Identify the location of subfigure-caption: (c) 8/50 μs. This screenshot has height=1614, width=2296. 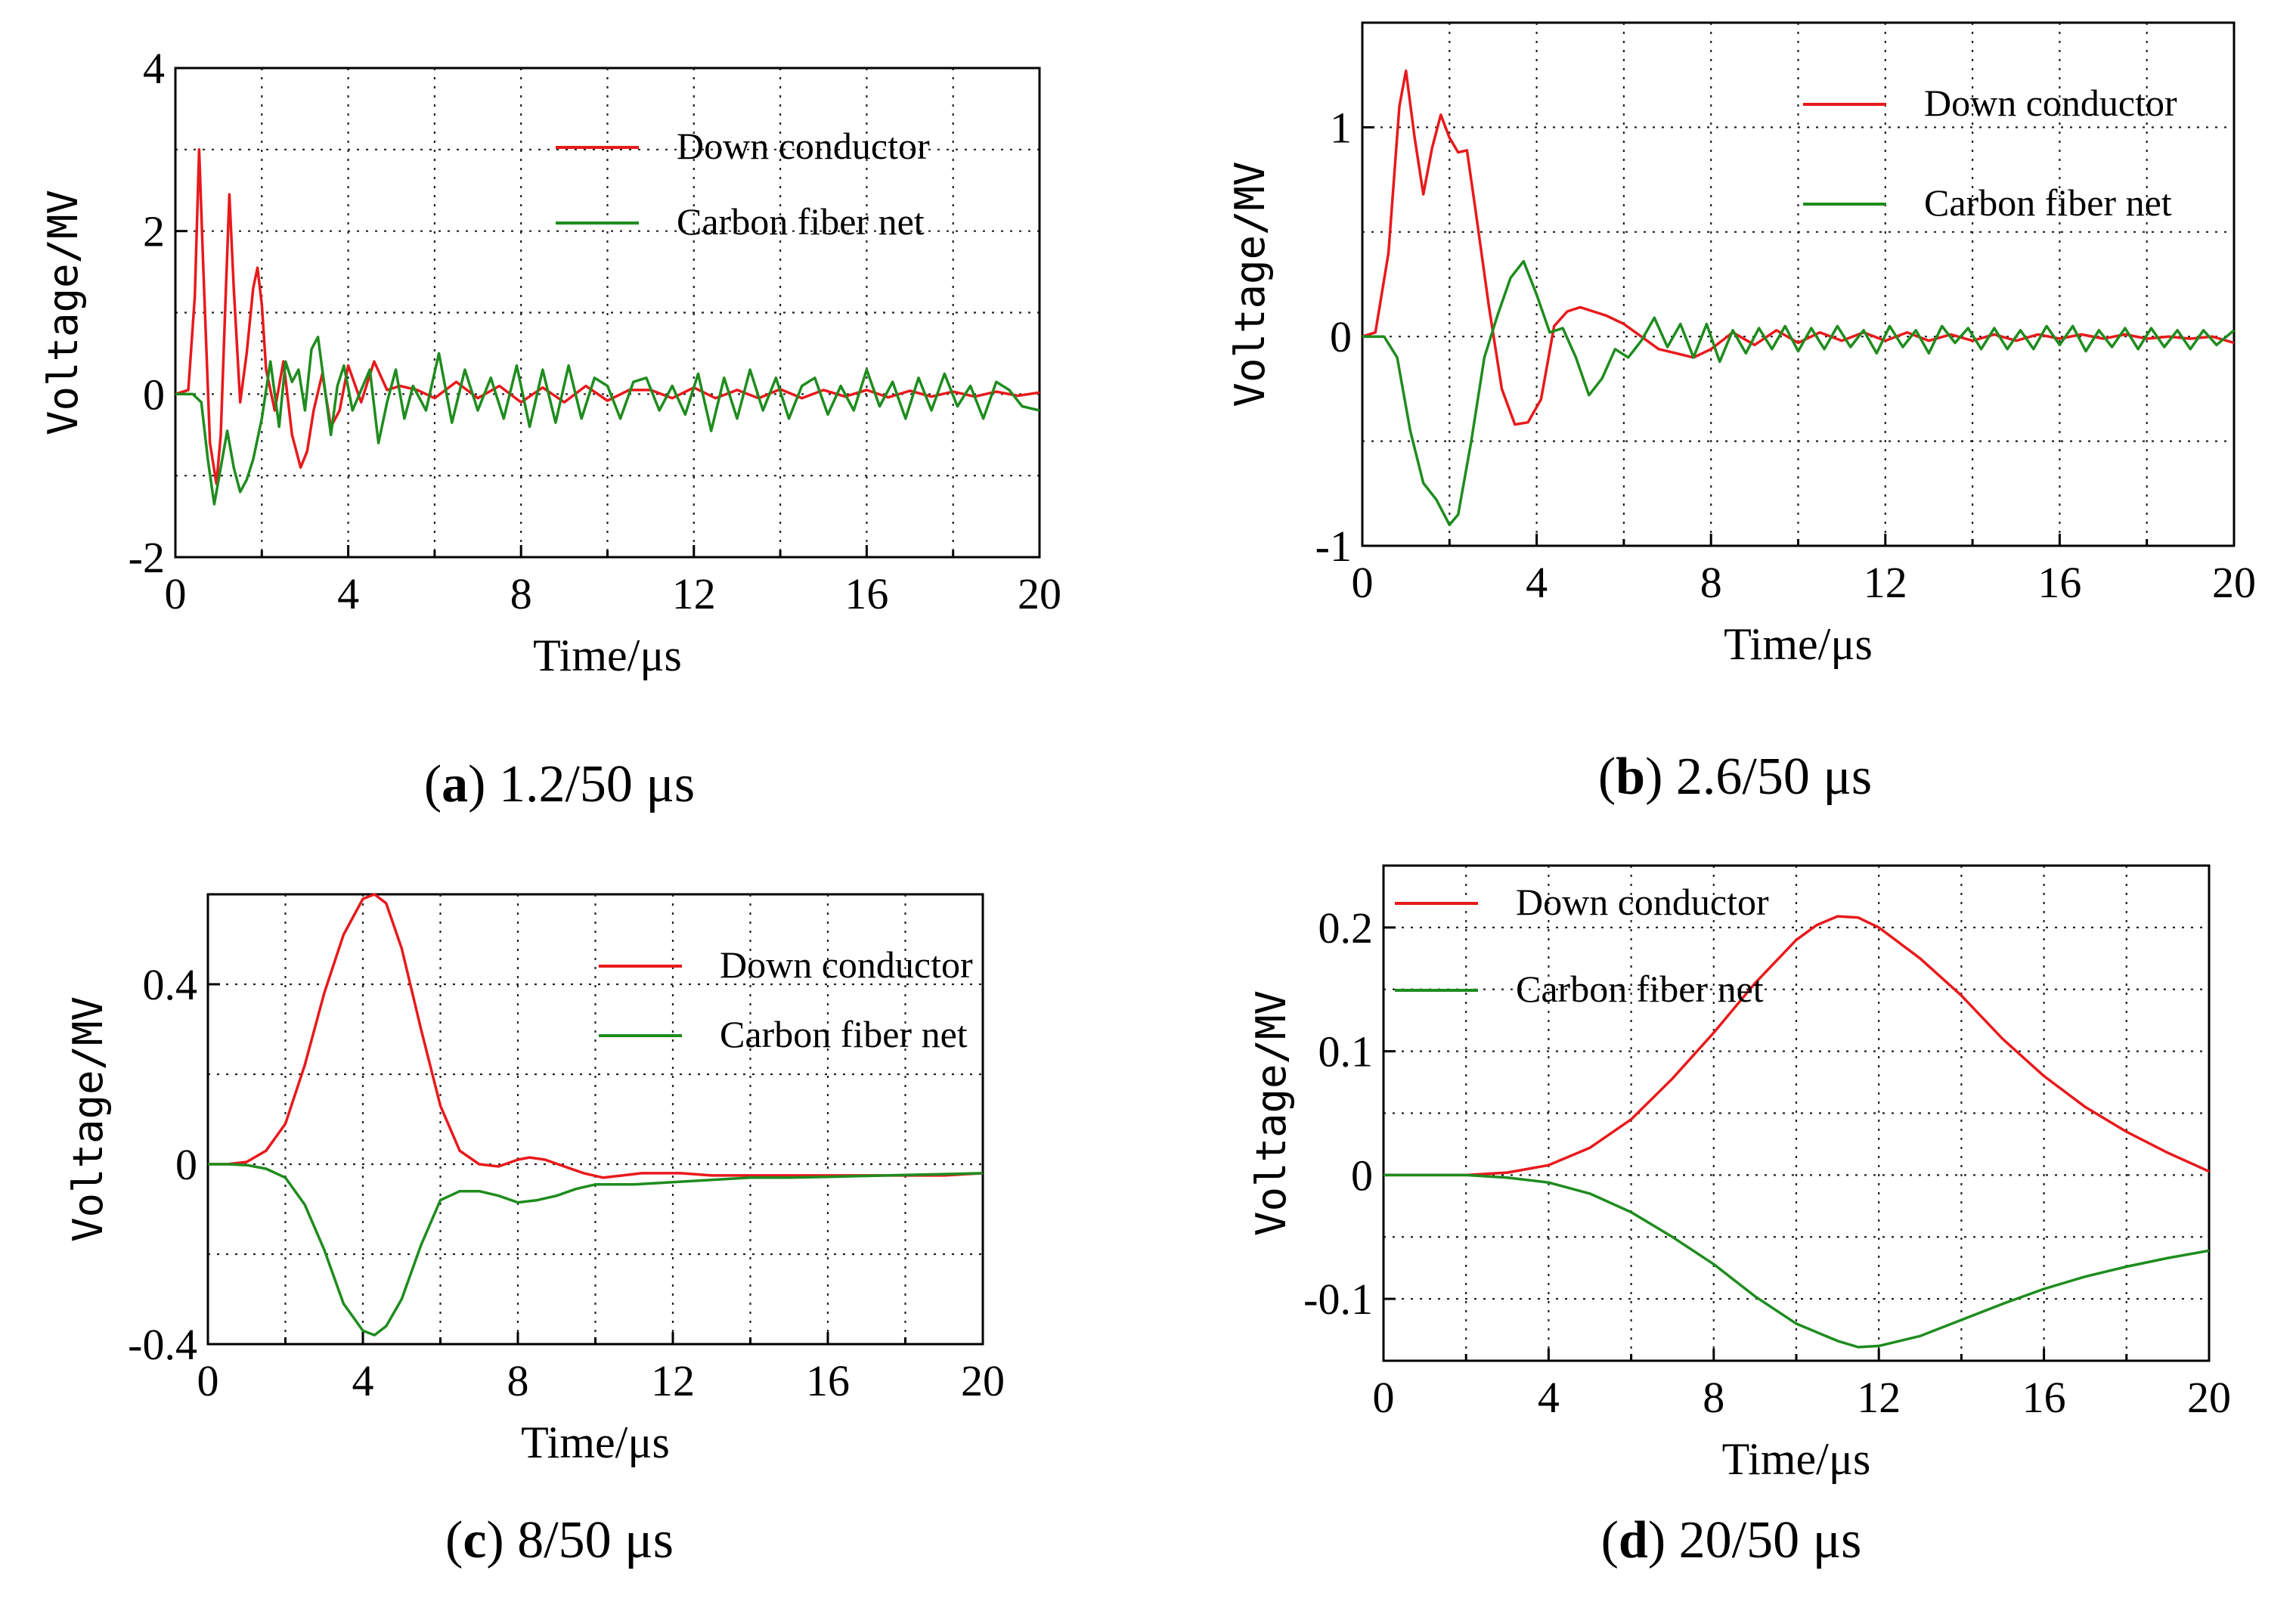
(559, 1540).